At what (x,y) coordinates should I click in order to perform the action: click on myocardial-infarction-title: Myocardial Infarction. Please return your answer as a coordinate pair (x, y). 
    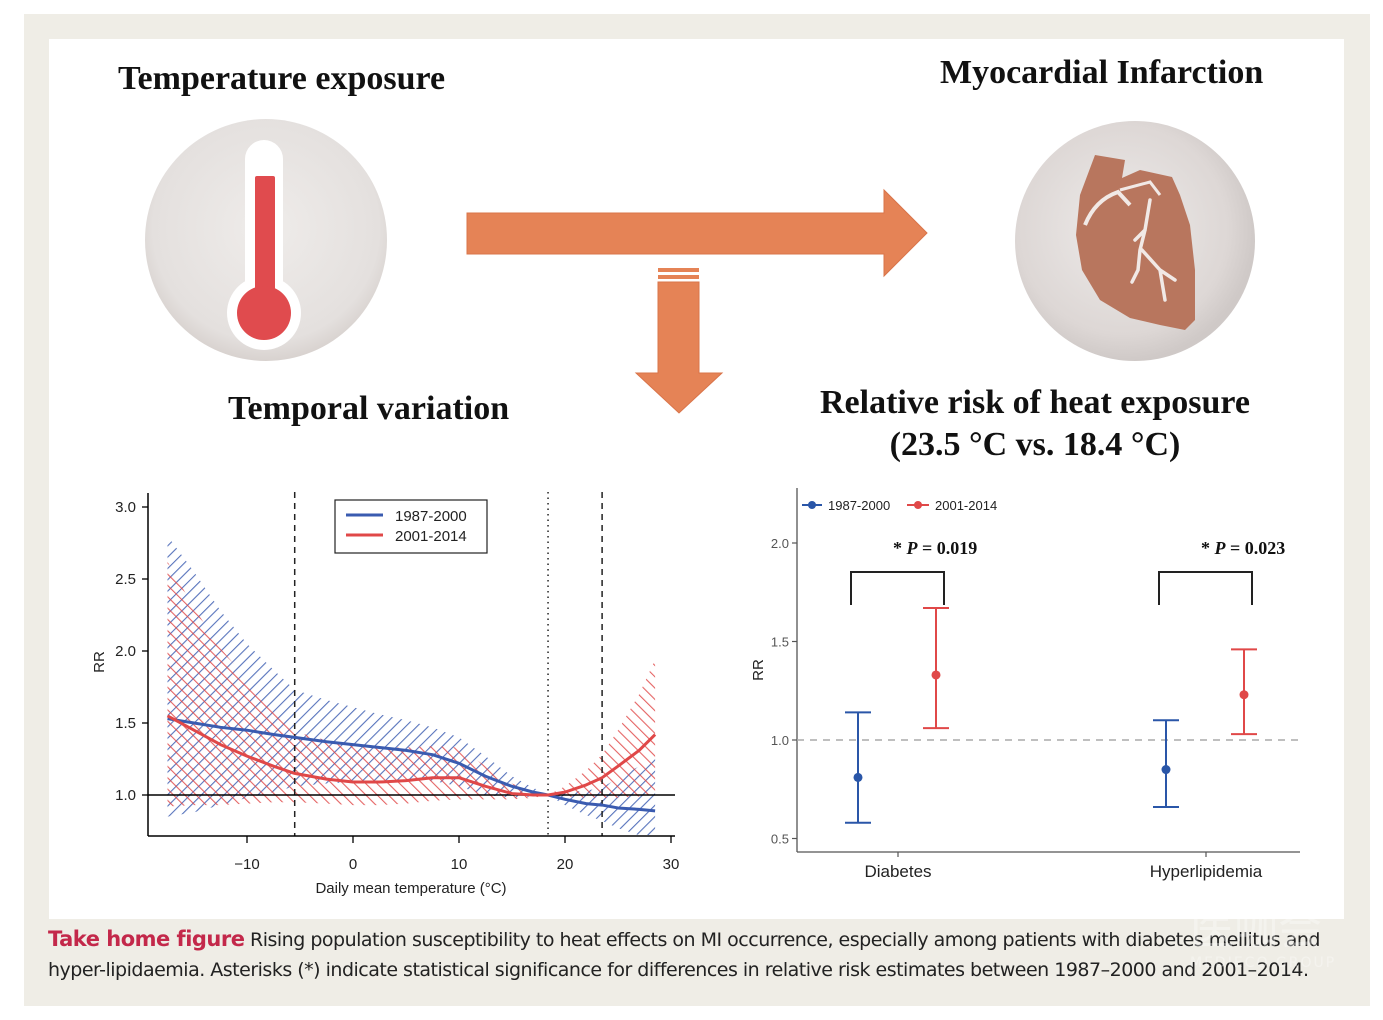
    Looking at the image, I should click on (1102, 72).